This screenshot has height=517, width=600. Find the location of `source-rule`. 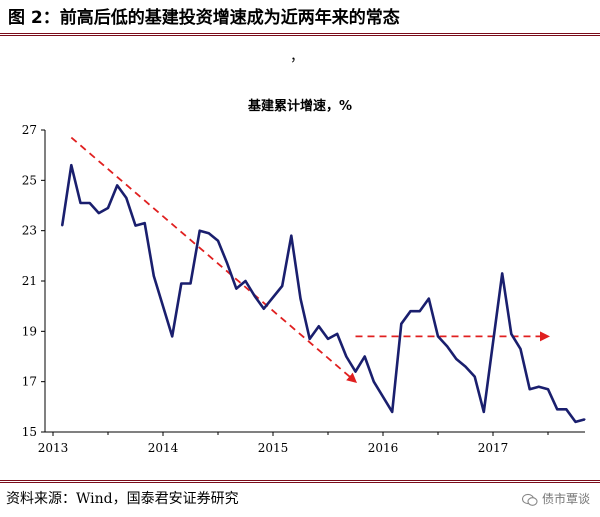

source-rule is located at coordinates (300, 480).